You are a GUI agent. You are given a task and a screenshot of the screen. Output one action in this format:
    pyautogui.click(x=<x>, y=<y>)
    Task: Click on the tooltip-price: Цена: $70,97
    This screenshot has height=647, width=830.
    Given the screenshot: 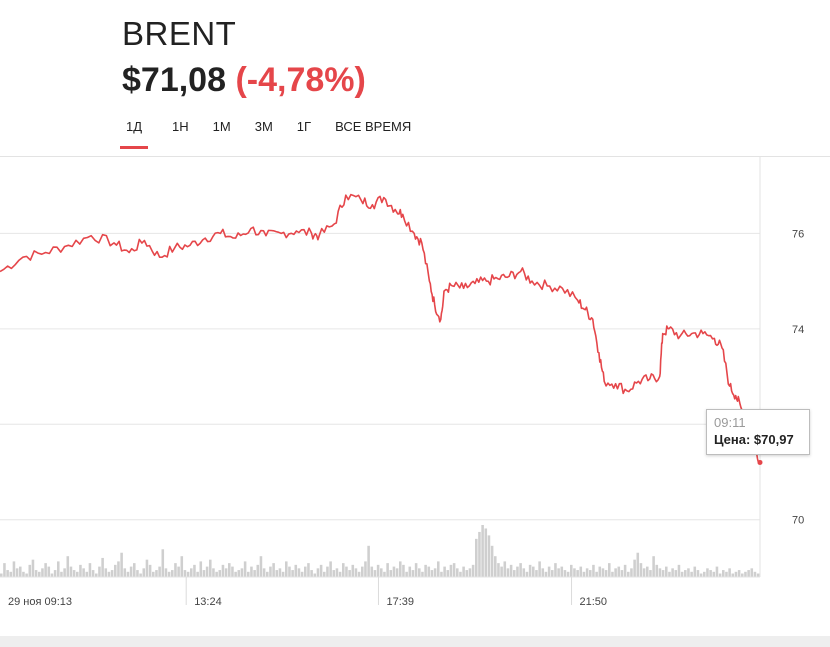 What is the action you would take?
    pyautogui.click(x=758, y=440)
    